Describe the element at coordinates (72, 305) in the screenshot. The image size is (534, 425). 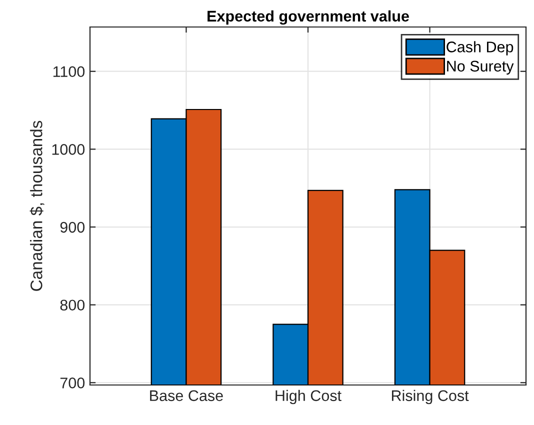
I see `y-tick-label: 800` at that location.